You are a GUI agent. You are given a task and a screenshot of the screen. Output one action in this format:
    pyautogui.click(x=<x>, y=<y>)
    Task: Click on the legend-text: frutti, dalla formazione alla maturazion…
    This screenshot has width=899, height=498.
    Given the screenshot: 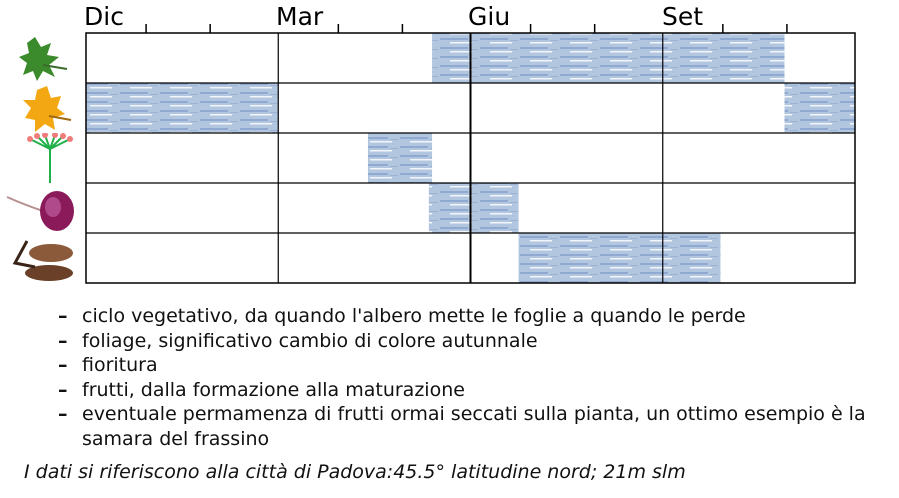 What is the action you would take?
    pyautogui.click(x=273, y=389)
    